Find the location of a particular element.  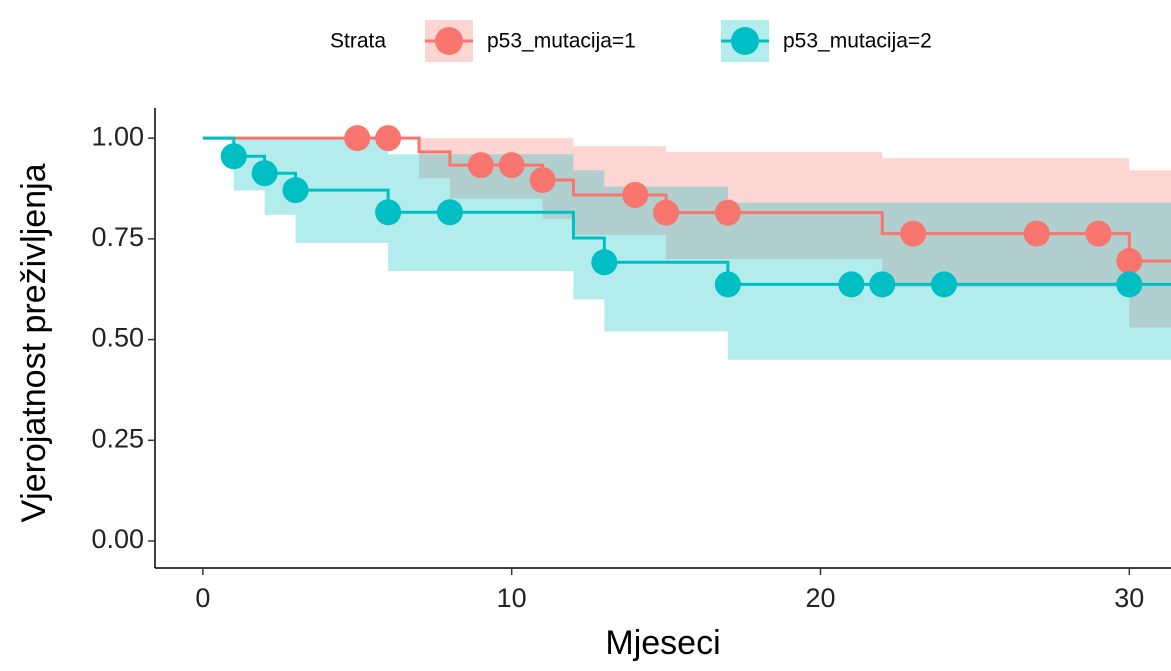

y-axis-title: Vjerojatnost preživljenja is located at coordinates (34, 342).